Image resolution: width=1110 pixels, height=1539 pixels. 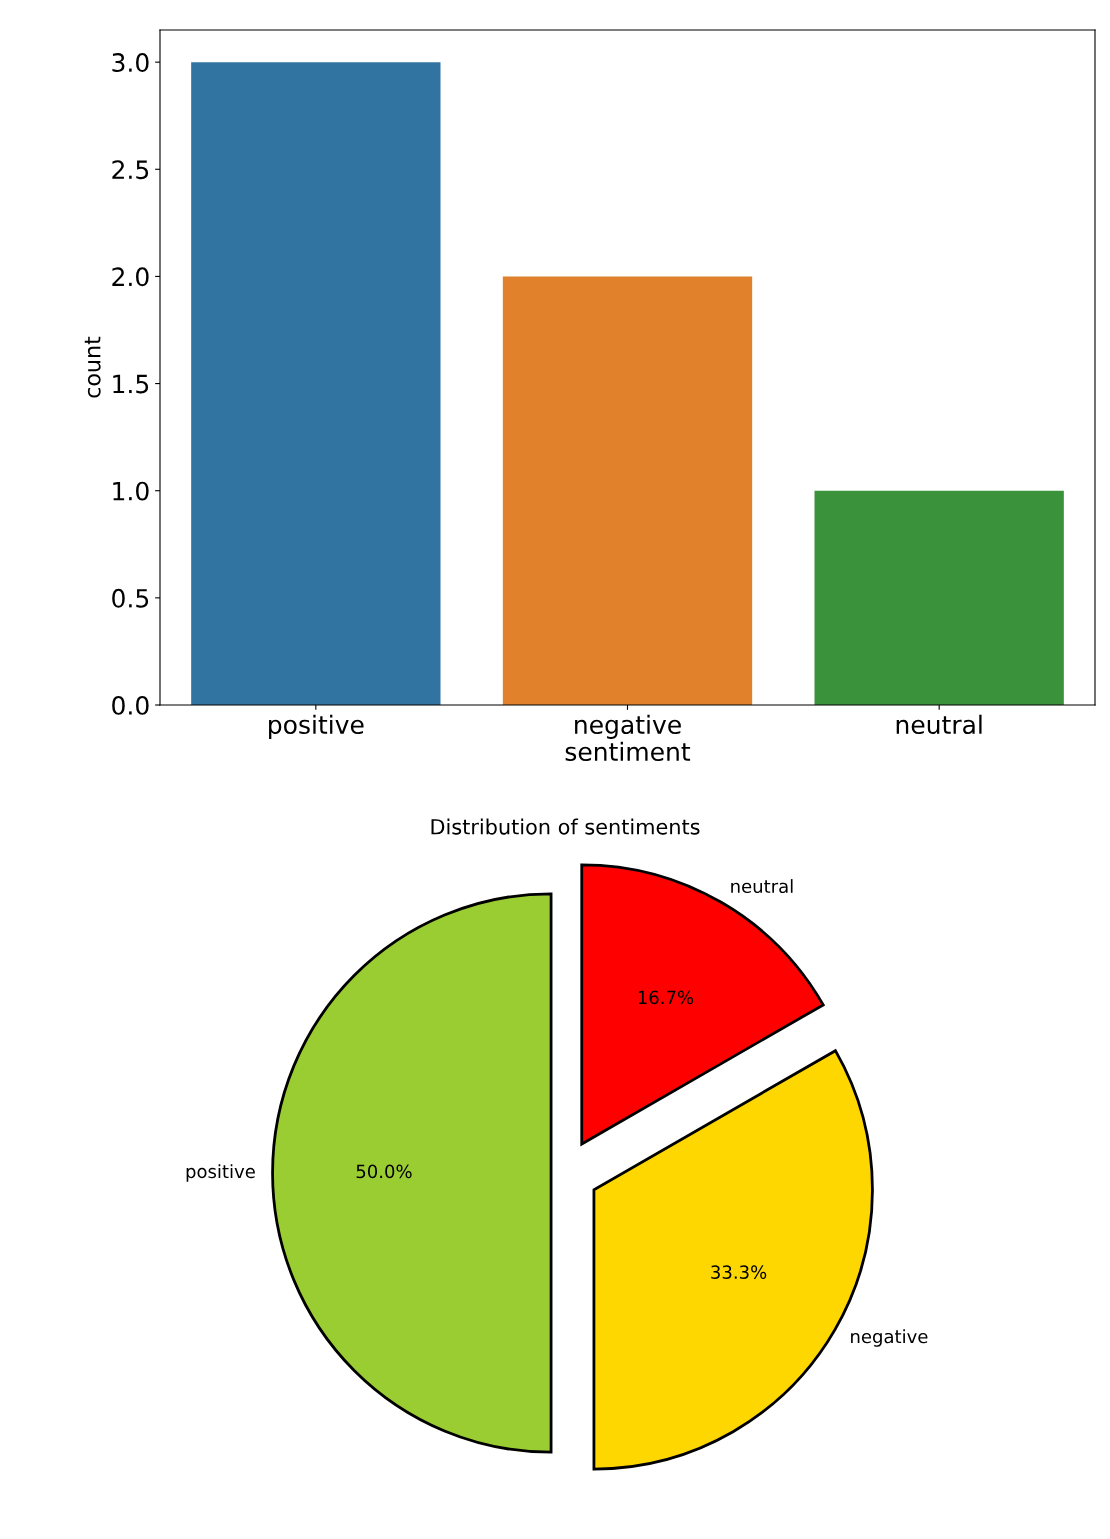 What do you see at coordinates (384, 1171) in the screenshot?
I see `data-label: 50.0%` at bounding box center [384, 1171].